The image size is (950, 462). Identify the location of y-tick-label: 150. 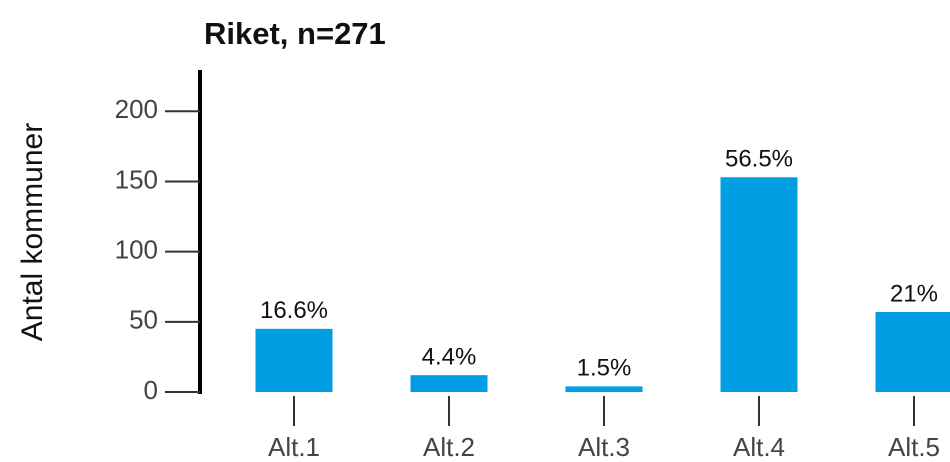
(136, 179).